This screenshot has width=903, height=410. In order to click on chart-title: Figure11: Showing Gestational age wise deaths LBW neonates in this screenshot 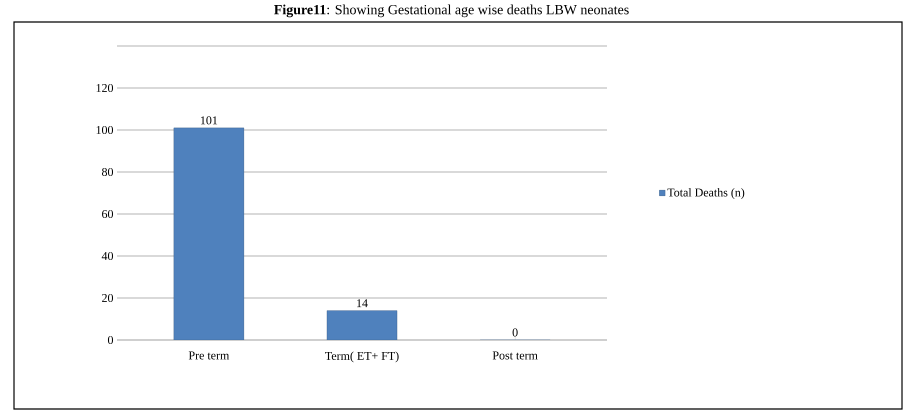, I will do `click(451, 11)`.